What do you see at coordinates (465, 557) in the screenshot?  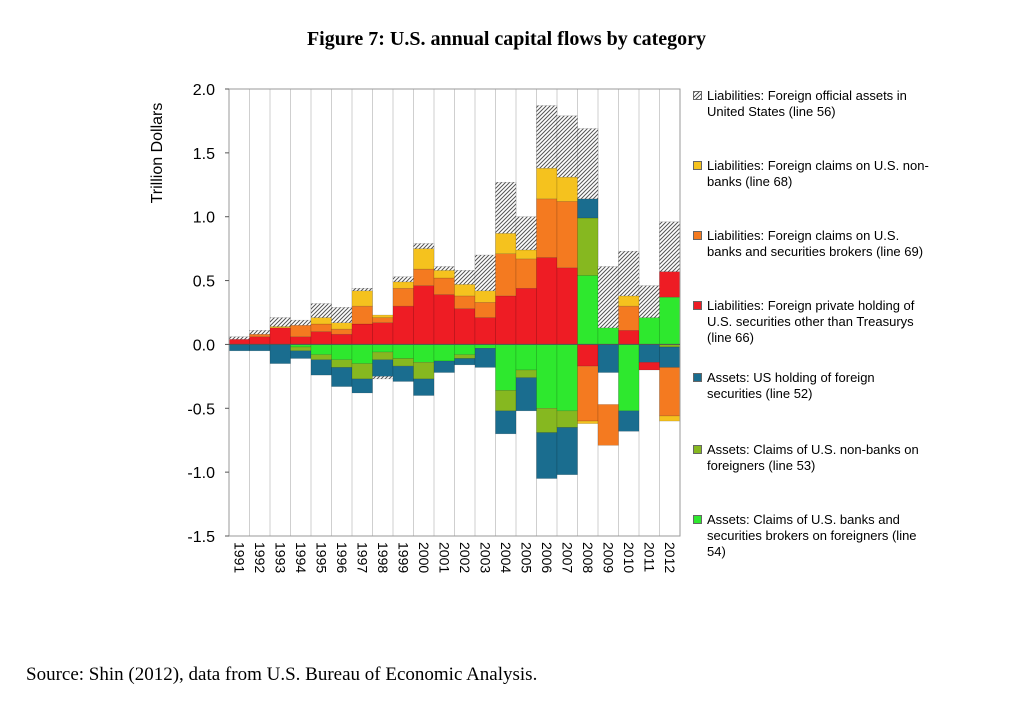 I see `x-tick-label: 2002` at bounding box center [465, 557].